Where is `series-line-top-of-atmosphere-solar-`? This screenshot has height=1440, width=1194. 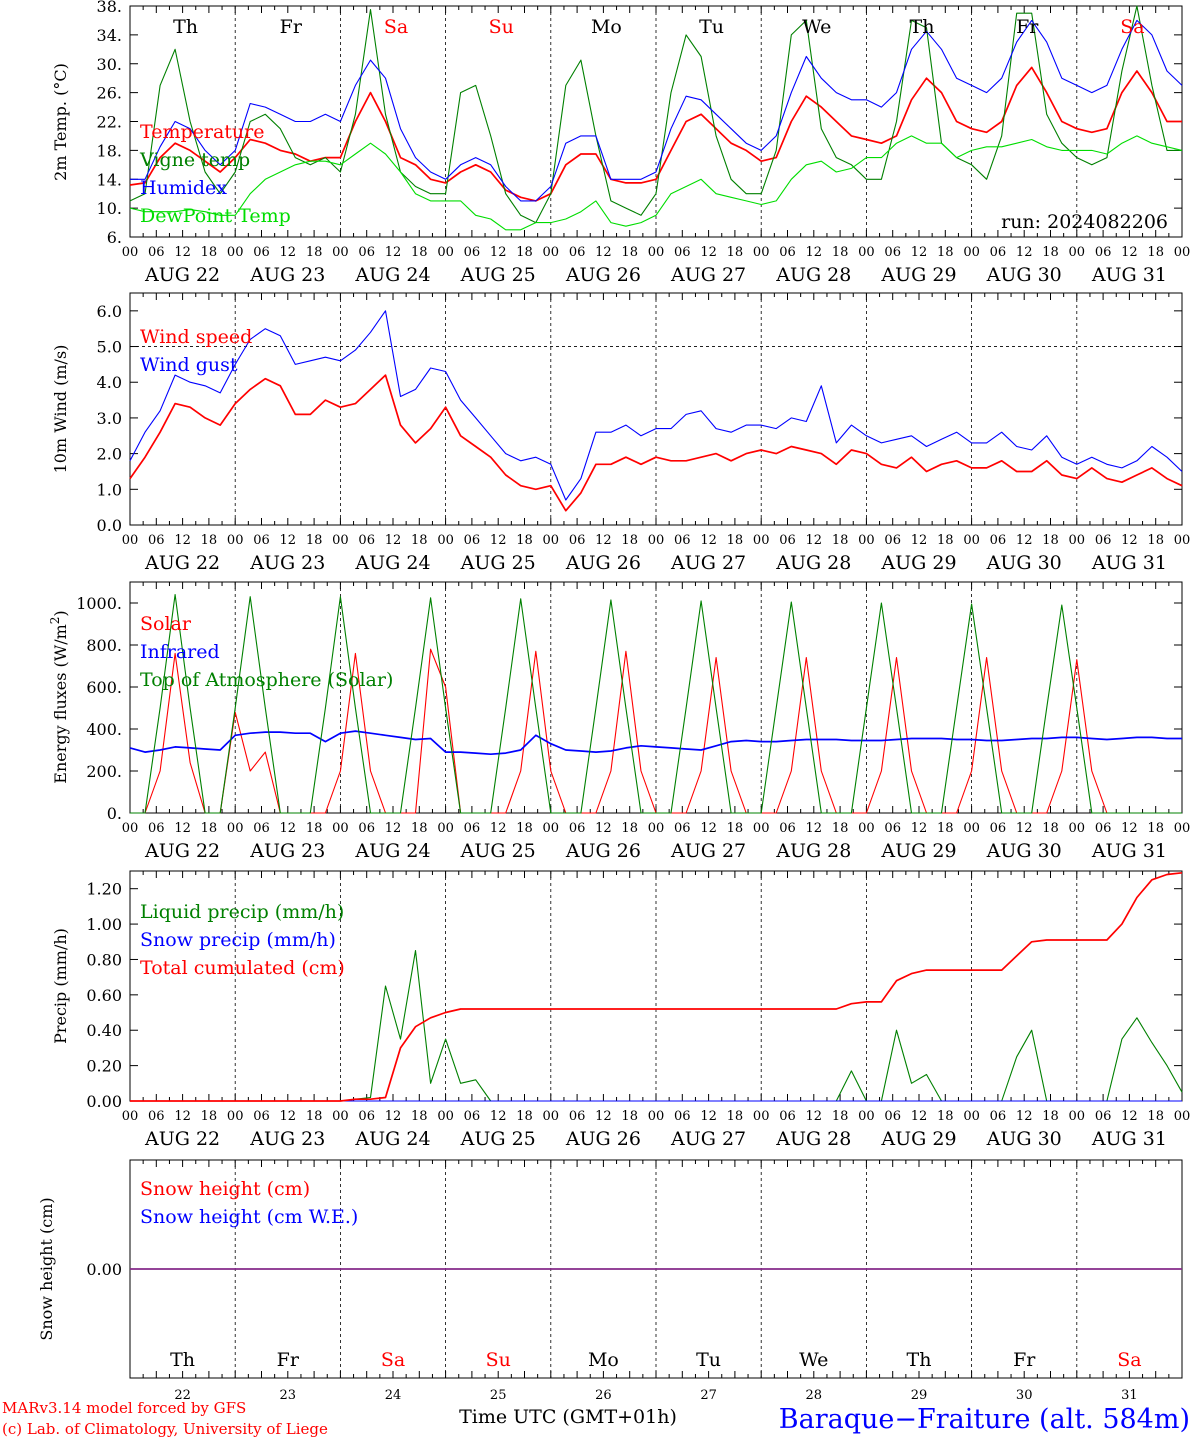
series-line-top-of-atmosphere-solar- is located at coordinates (656, 704).